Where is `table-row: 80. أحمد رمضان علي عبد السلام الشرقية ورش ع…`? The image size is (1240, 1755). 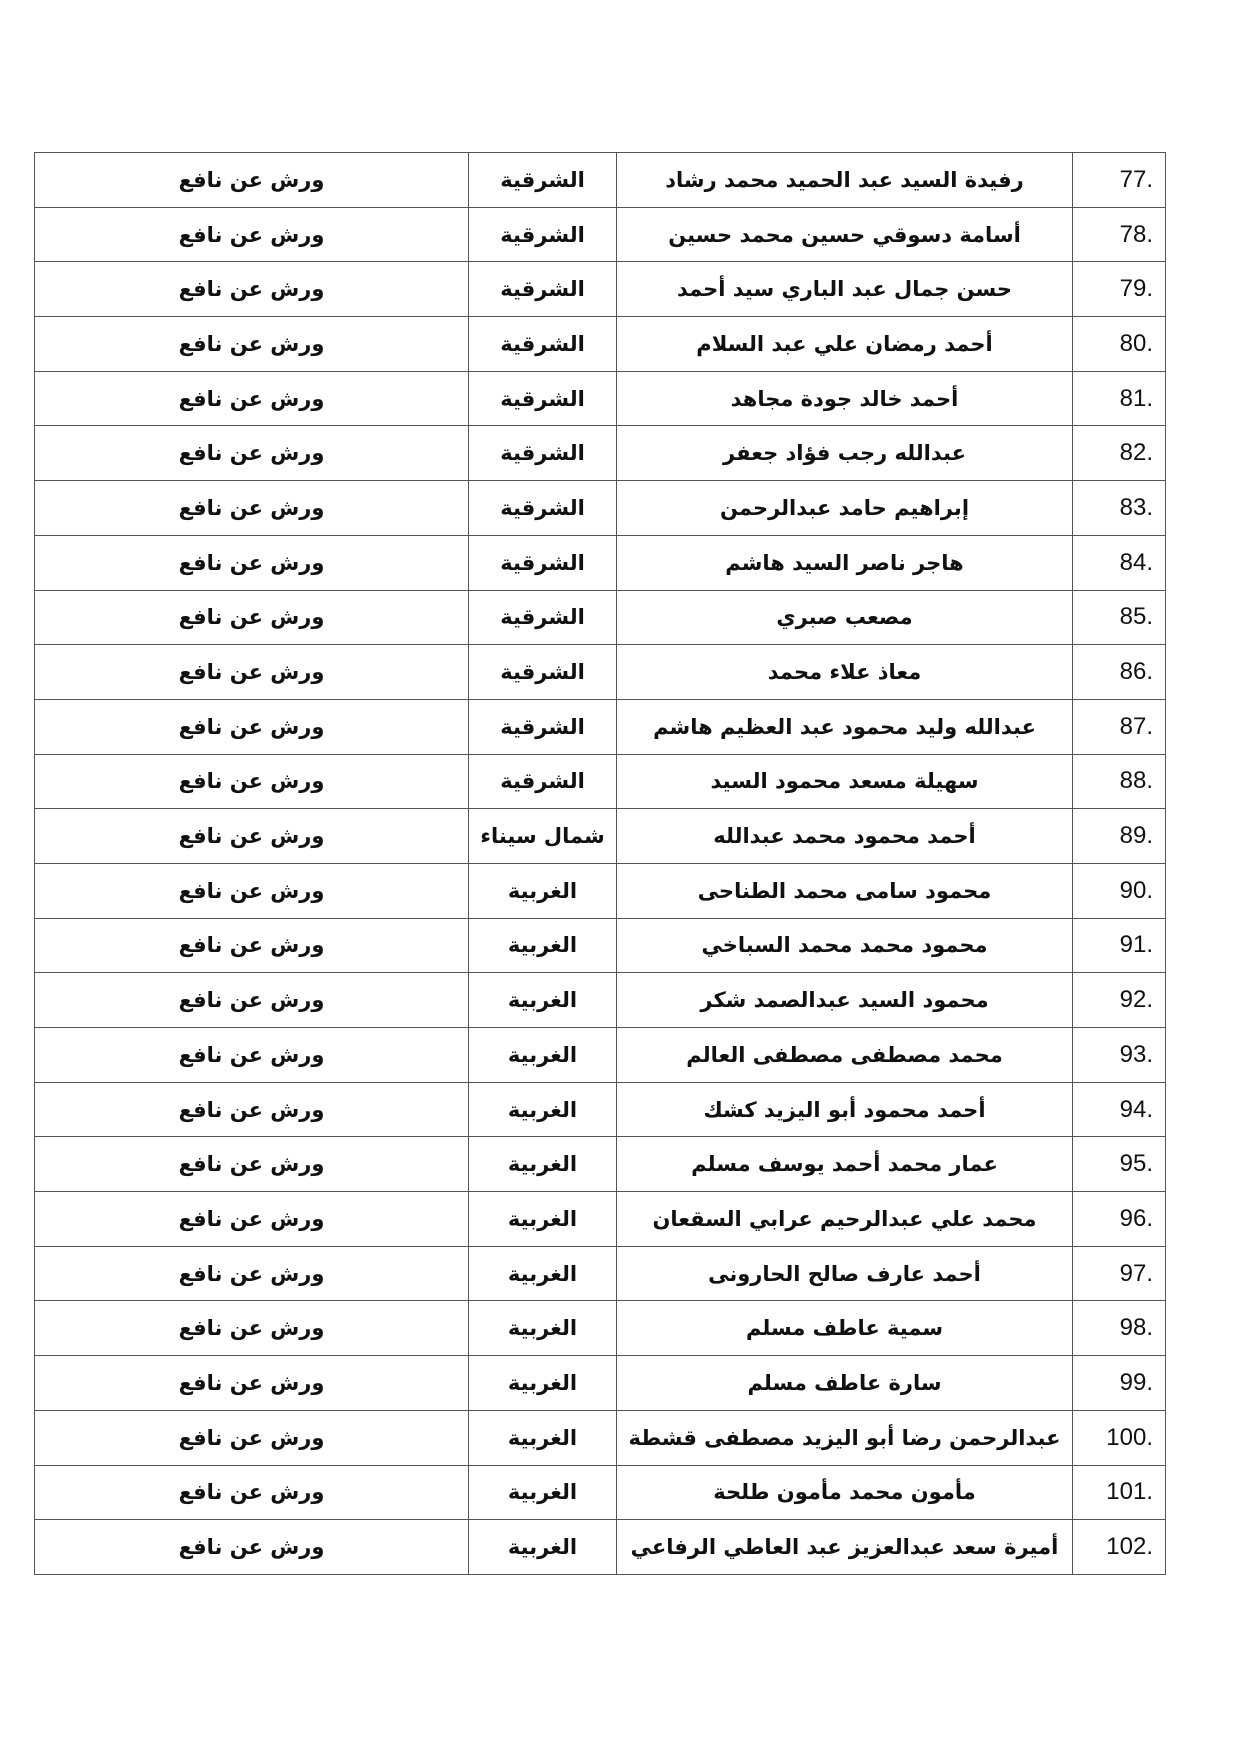
table-row: 80. أحمد رمضان علي عبد السلام الشرقية ورش ع… is located at coordinates (600, 344).